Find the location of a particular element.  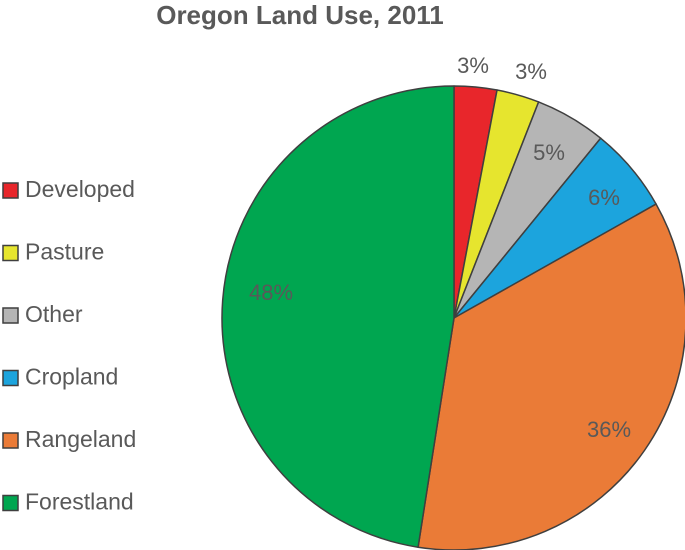

legend-item-other: Other is located at coordinates (42, 314).